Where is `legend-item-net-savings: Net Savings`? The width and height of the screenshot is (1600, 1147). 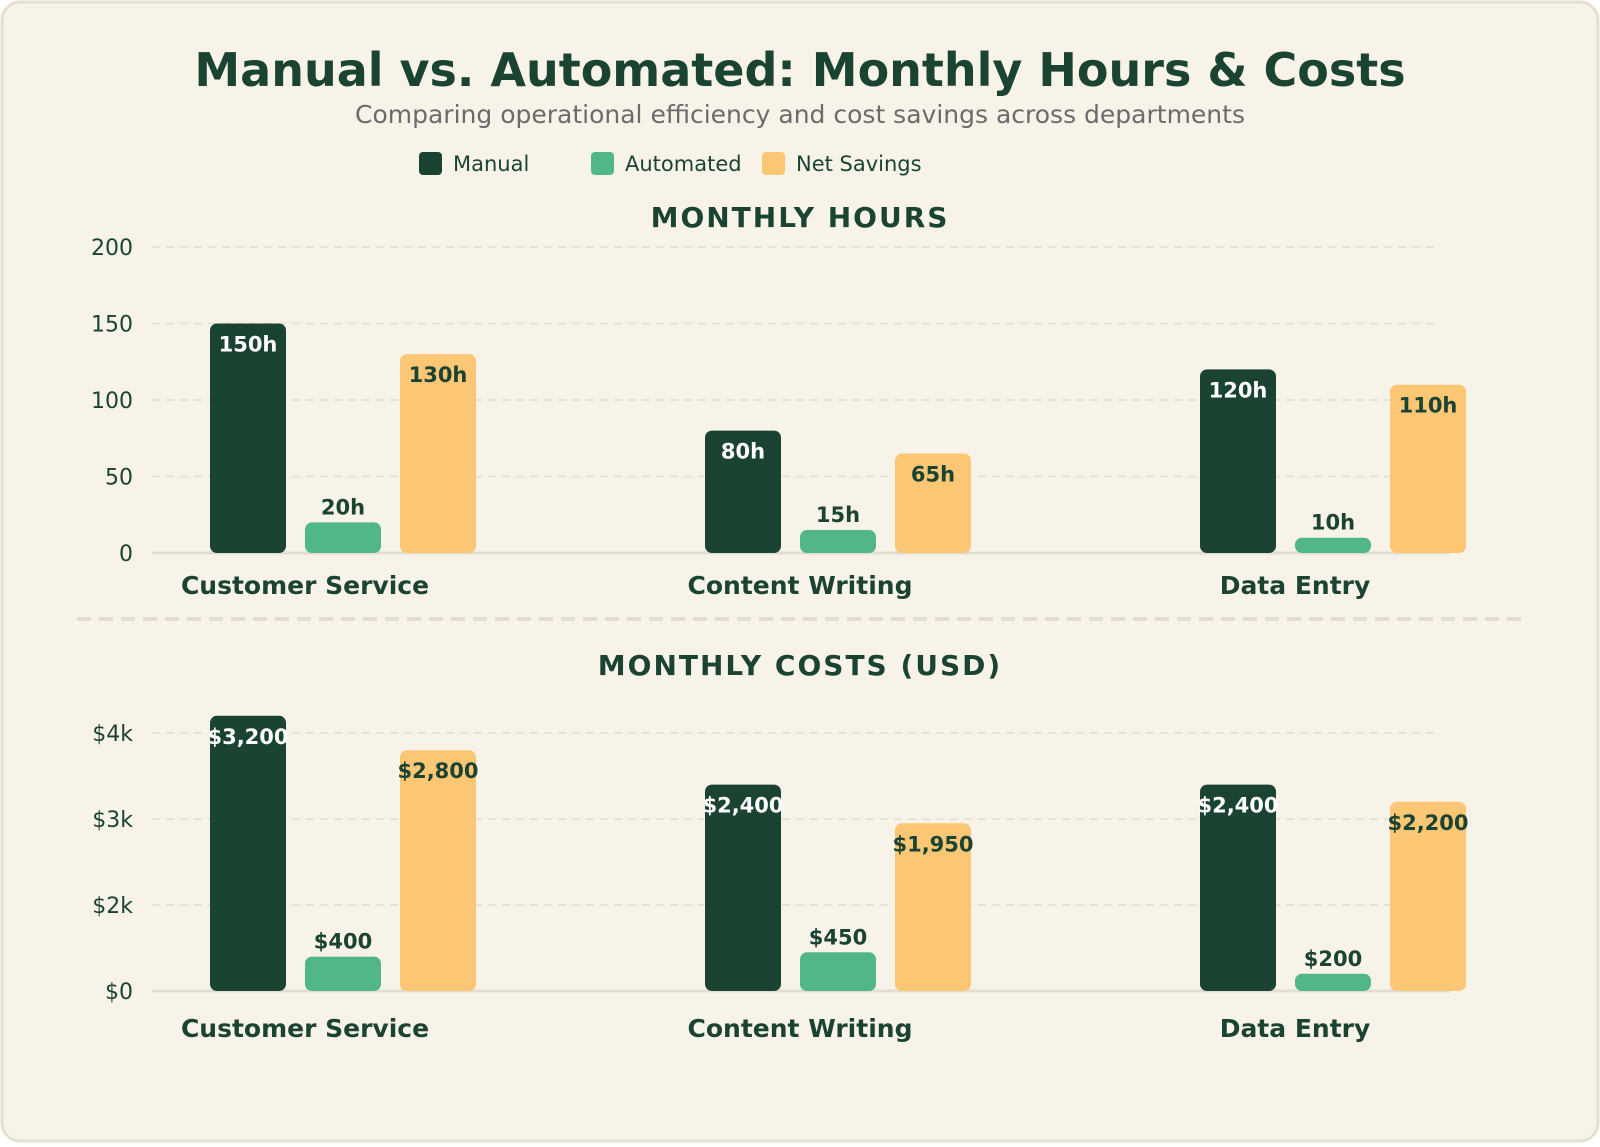
legend-item-net-savings: Net Savings is located at coordinates (842, 164).